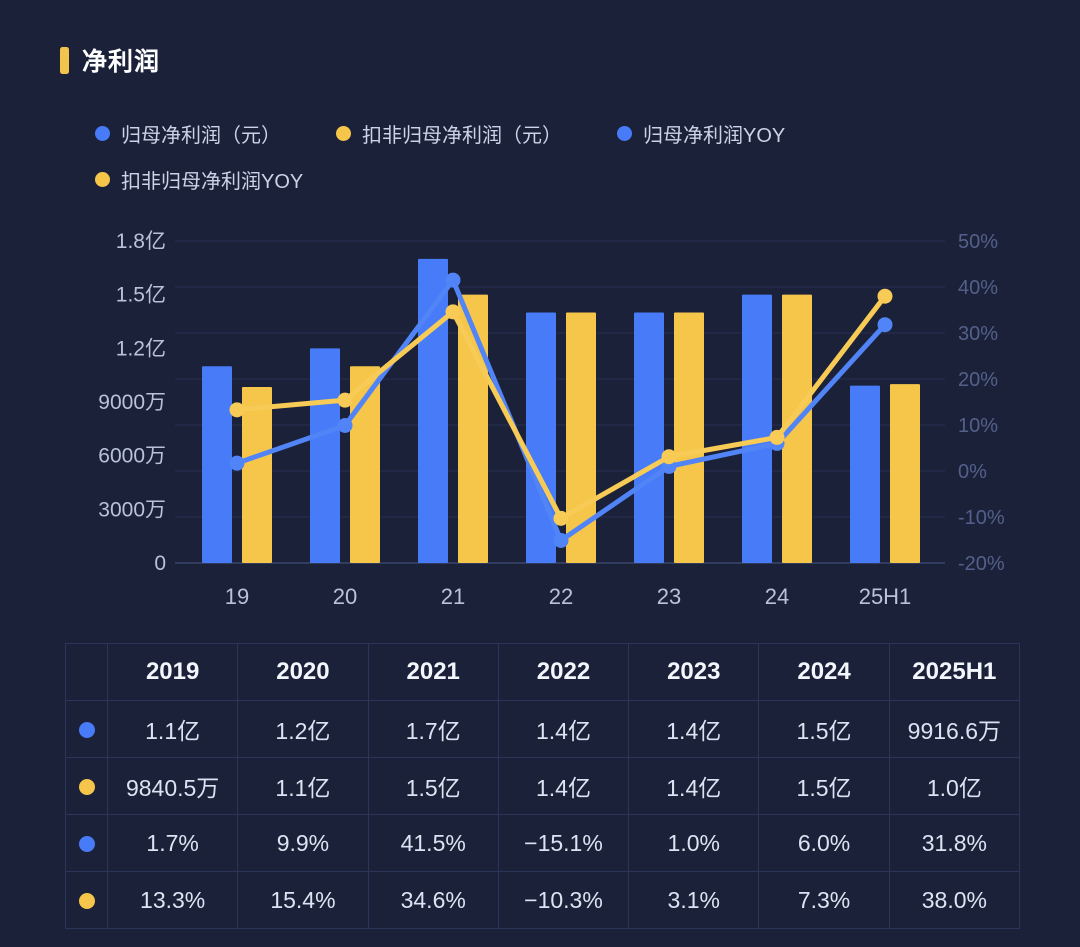  I want to click on point-net-profit-yoy-25H1, so click(885, 325).